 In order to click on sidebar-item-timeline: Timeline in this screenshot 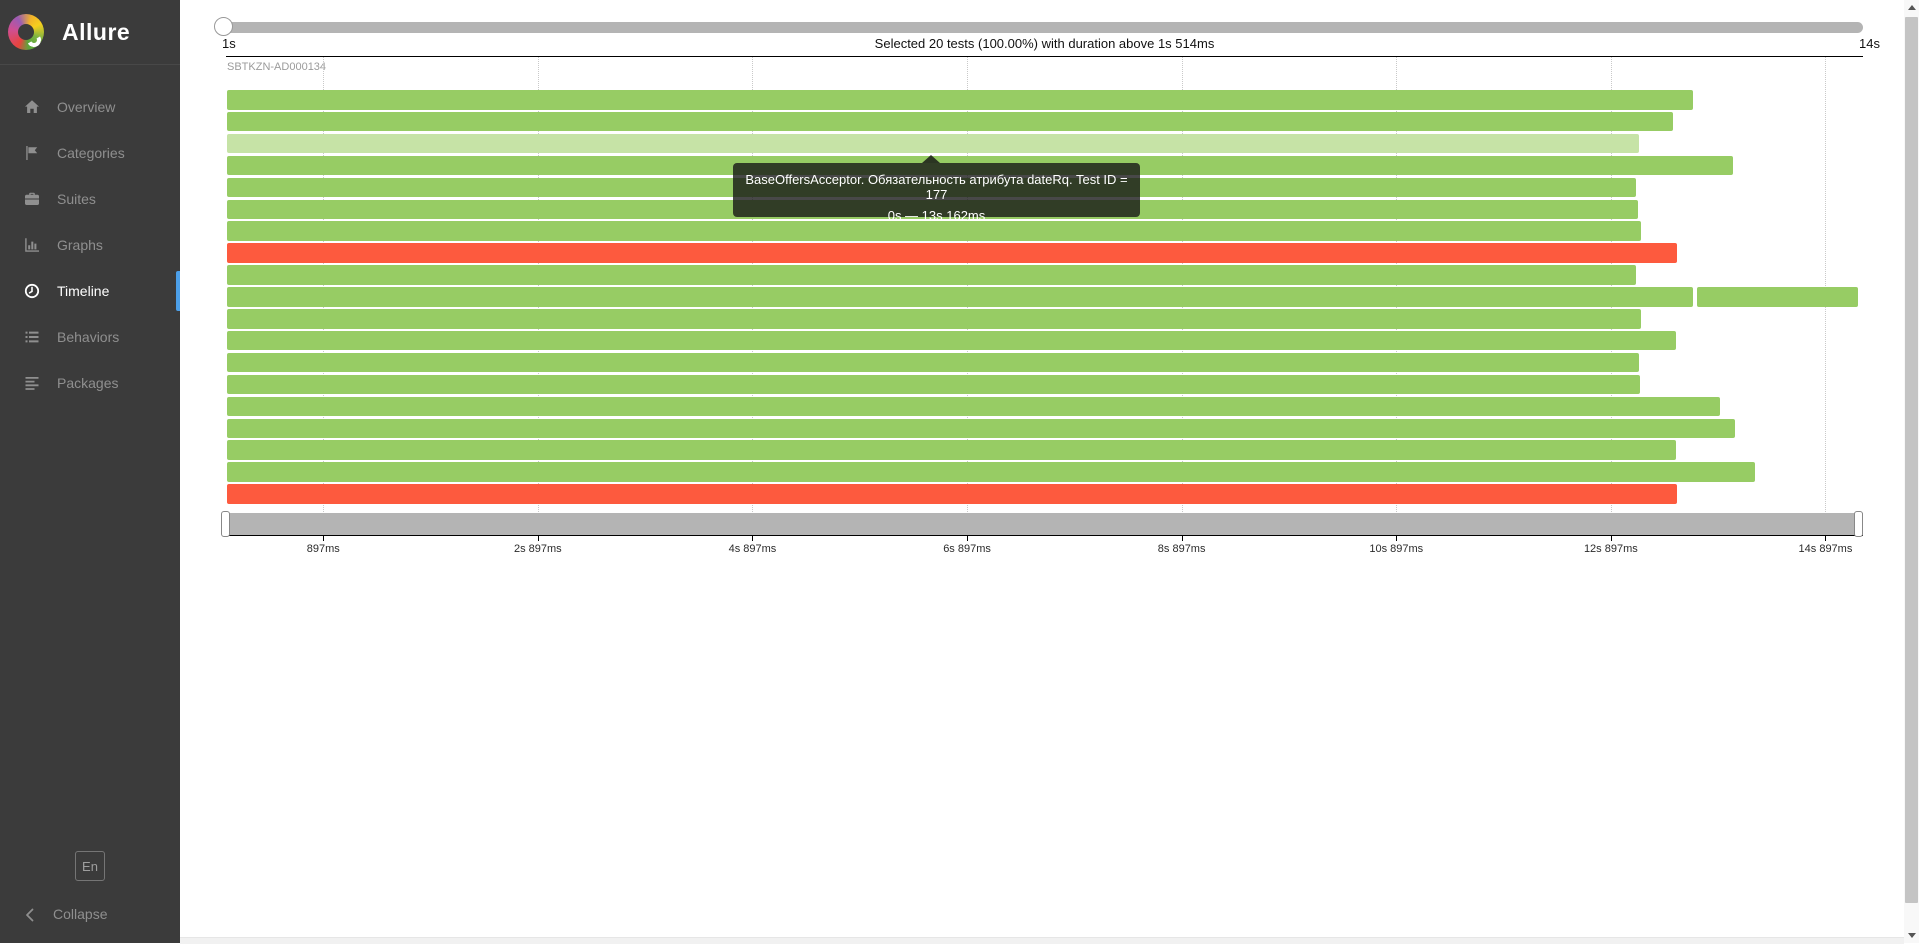, I will do `click(90, 291)`.